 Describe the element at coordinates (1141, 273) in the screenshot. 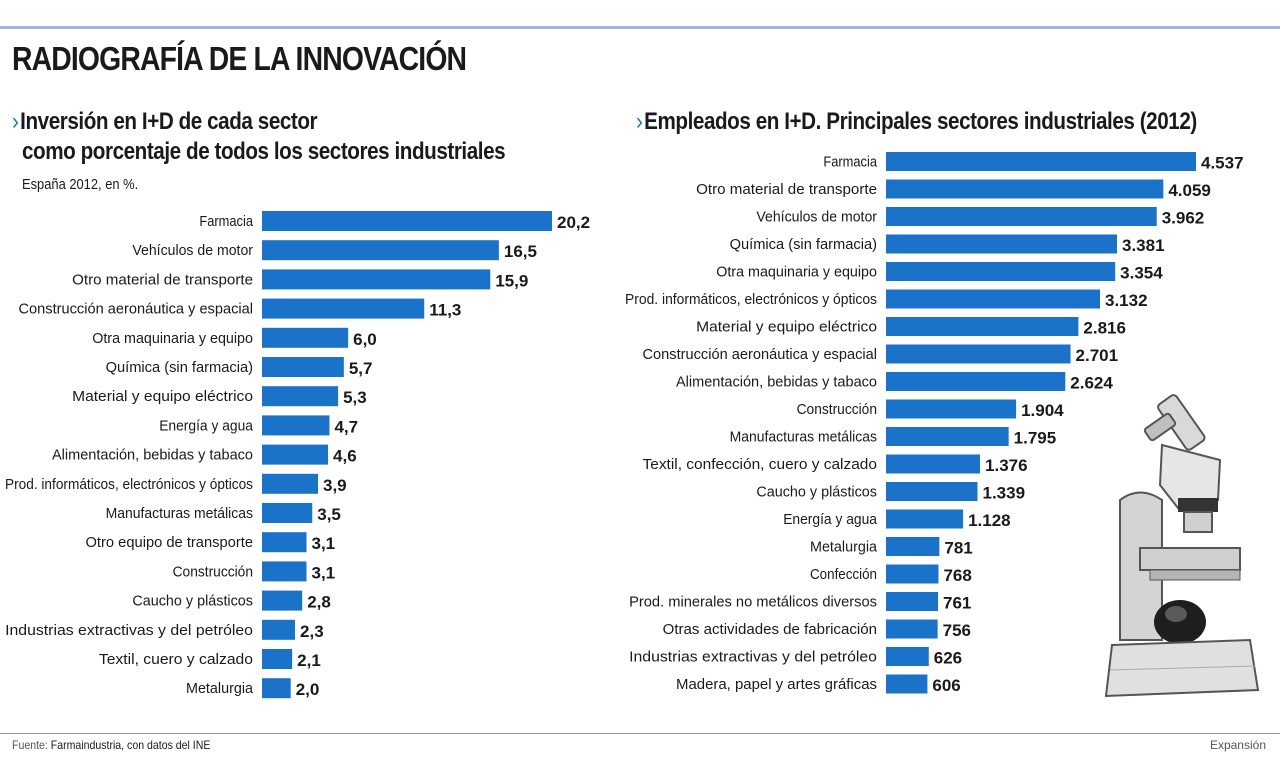

I see `value-label: 3.354` at that location.